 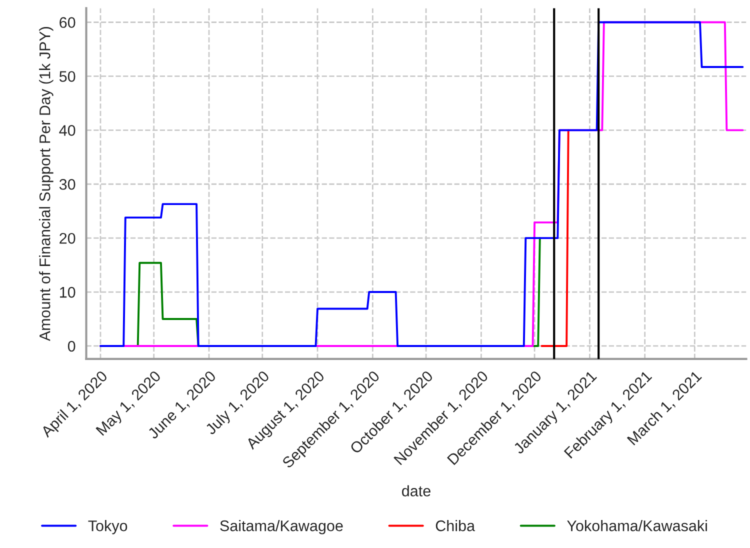 I want to click on y-tick-label: 40, so click(x=67, y=130).